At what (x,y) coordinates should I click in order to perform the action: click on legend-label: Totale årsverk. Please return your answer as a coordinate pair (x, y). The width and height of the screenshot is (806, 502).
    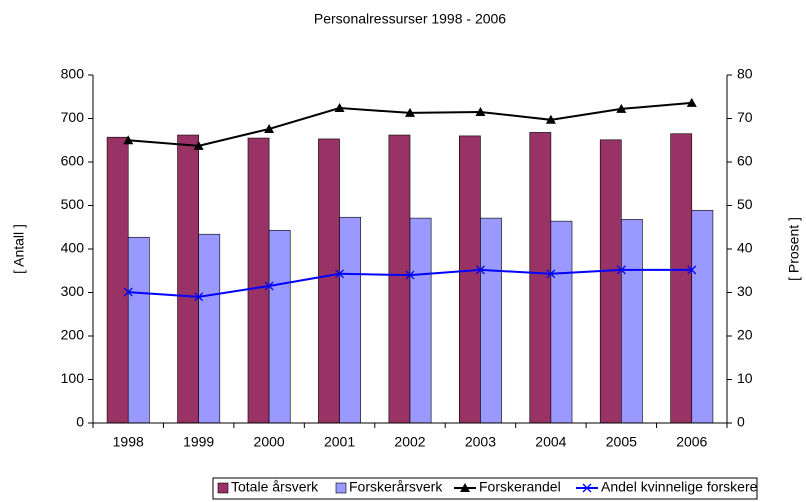
    Looking at the image, I should click on (275, 487).